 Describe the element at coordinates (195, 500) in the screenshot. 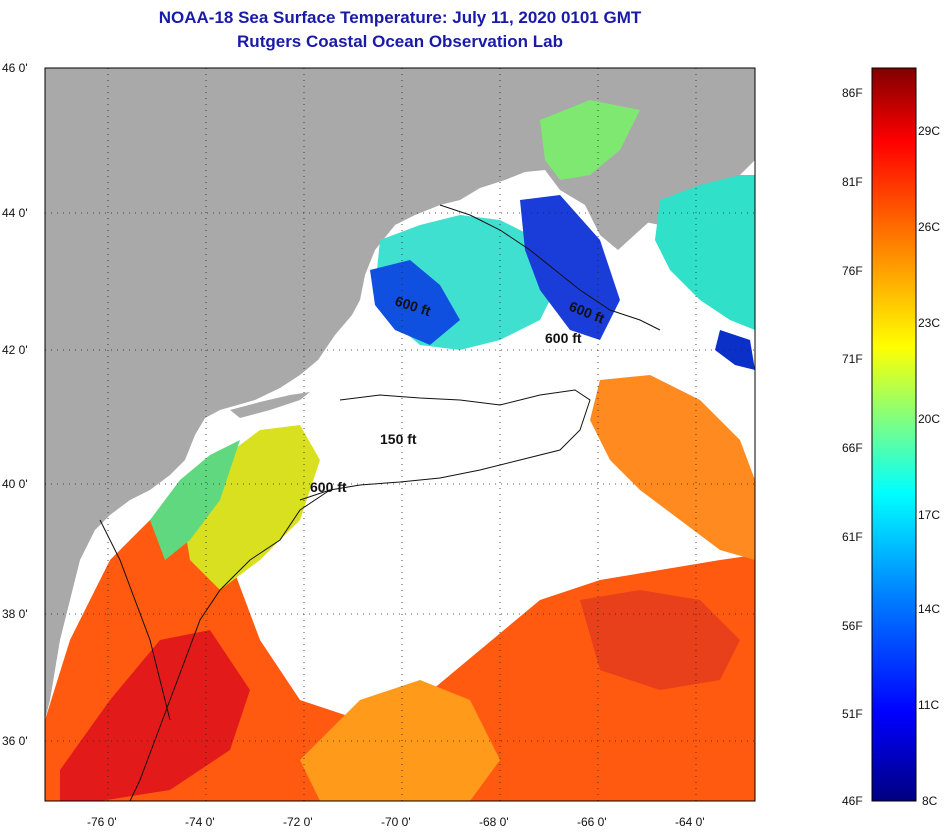

I see `sst-green-shelf` at that location.